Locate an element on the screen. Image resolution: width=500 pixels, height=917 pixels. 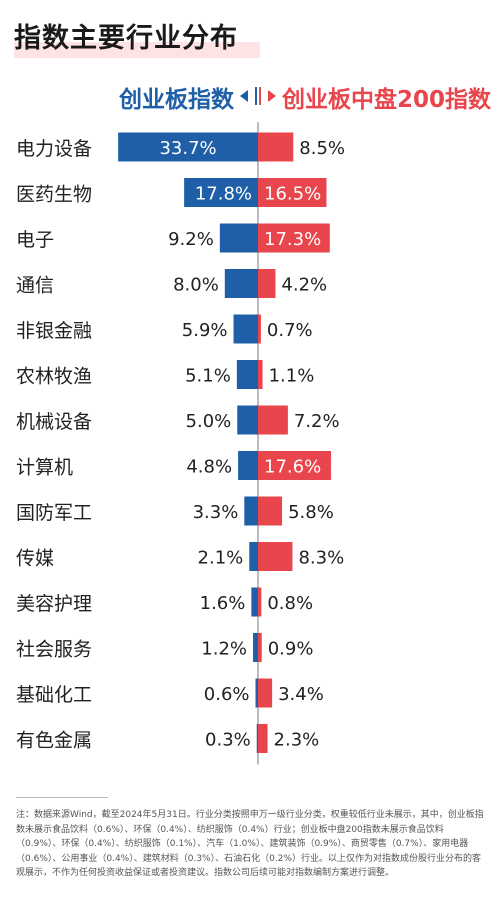
legend-divider-red is located at coordinates (260, 96).